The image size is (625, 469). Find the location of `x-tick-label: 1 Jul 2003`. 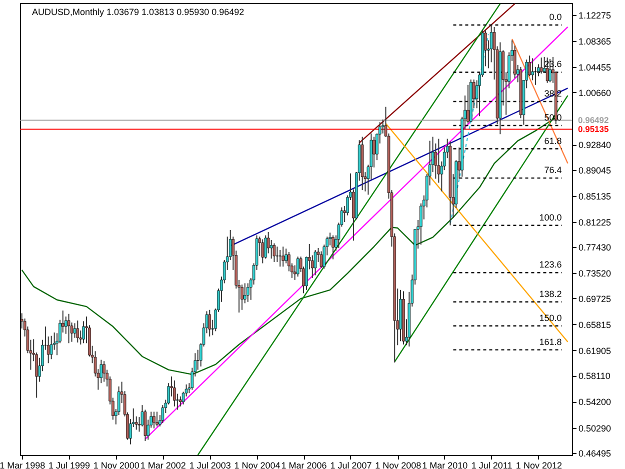

x-tick-label: 1 Jul 2003 is located at coordinates (210, 464).